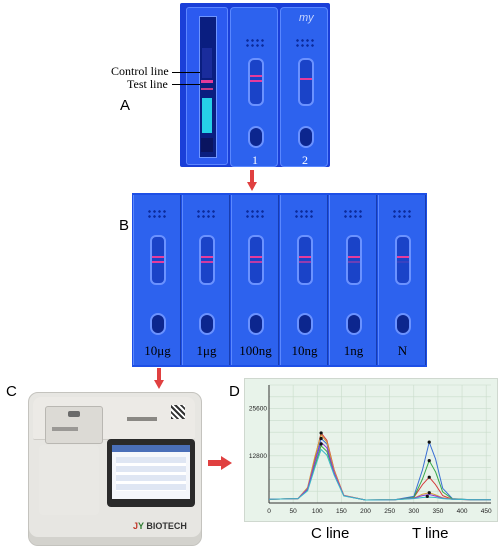 The height and width of the screenshot is (550, 500). I want to click on control-line-label: Control line, so click(140, 71).